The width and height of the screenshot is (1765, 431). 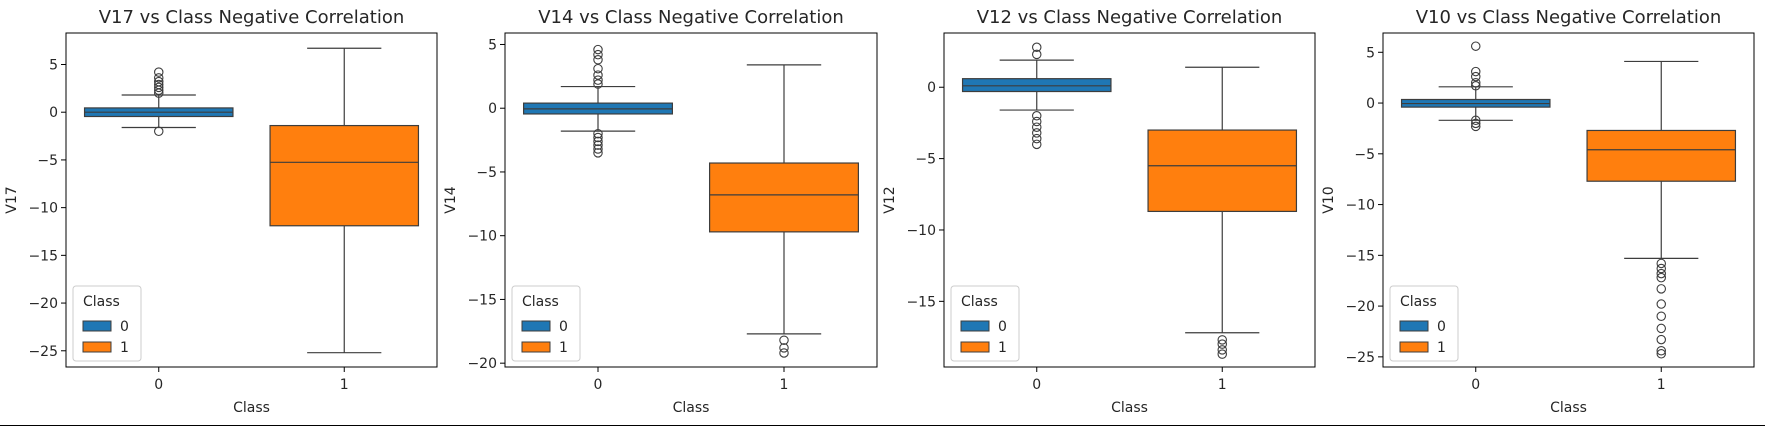 I want to click on y-tick-label: −5, so click(x=486, y=173).